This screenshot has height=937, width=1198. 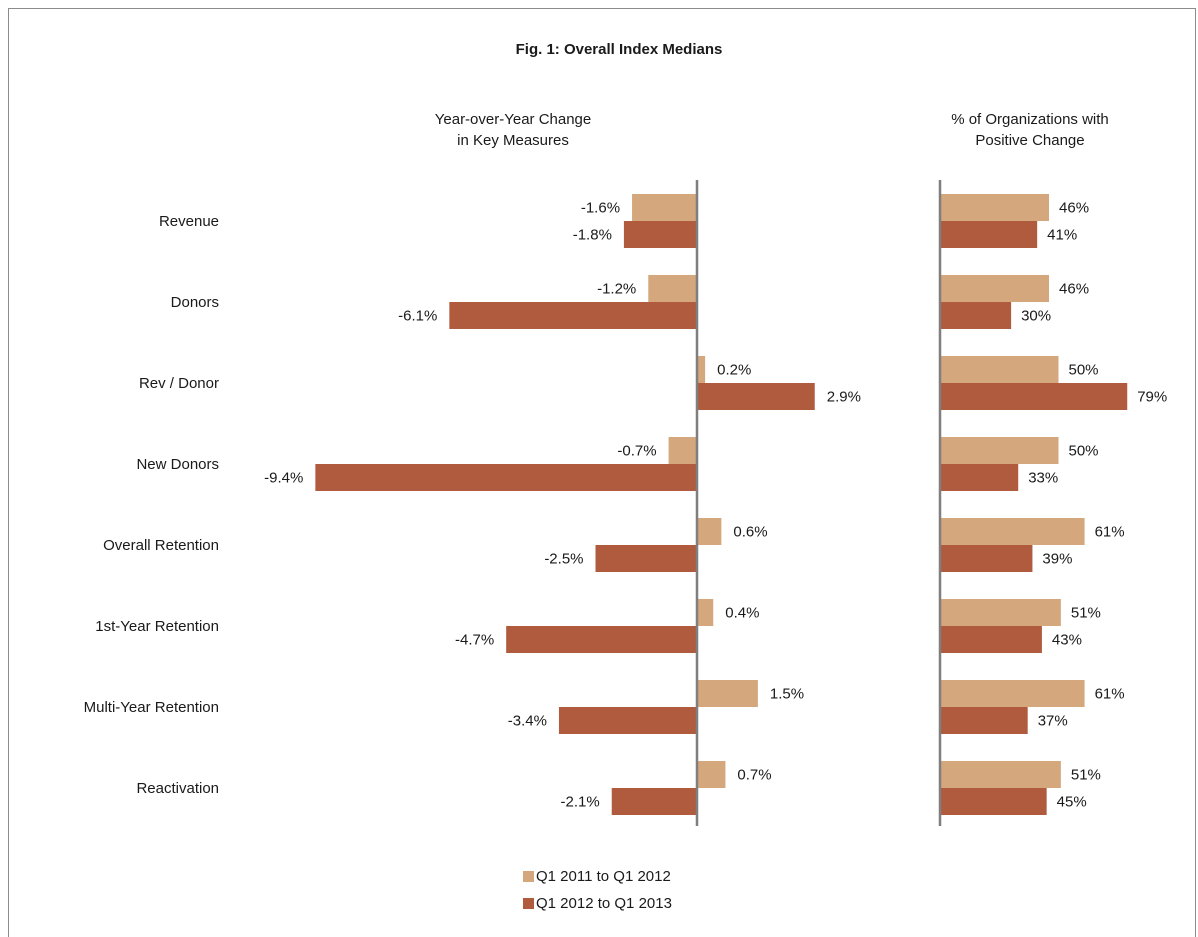 What do you see at coordinates (157, 626) in the screenshot?
I see `category-label-1st-year-retention: 1st-Year Retention` at bounding box center [157, 626].